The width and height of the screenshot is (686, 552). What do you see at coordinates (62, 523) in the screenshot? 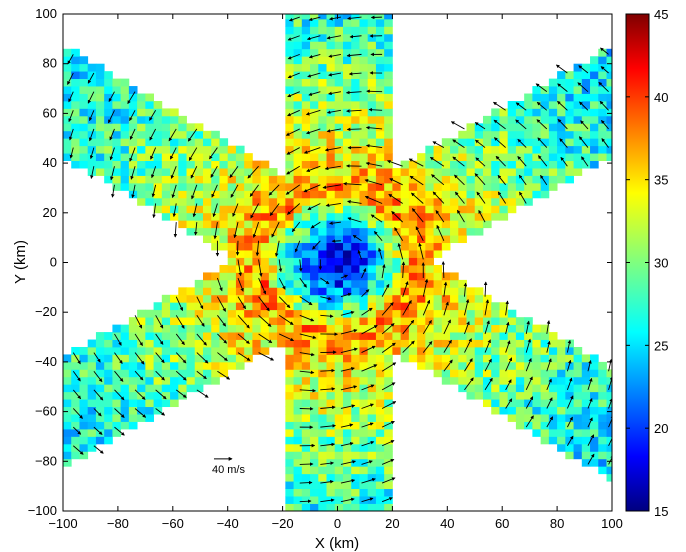
I see `x-tick-label: −100` at bounding box center [62, 523].